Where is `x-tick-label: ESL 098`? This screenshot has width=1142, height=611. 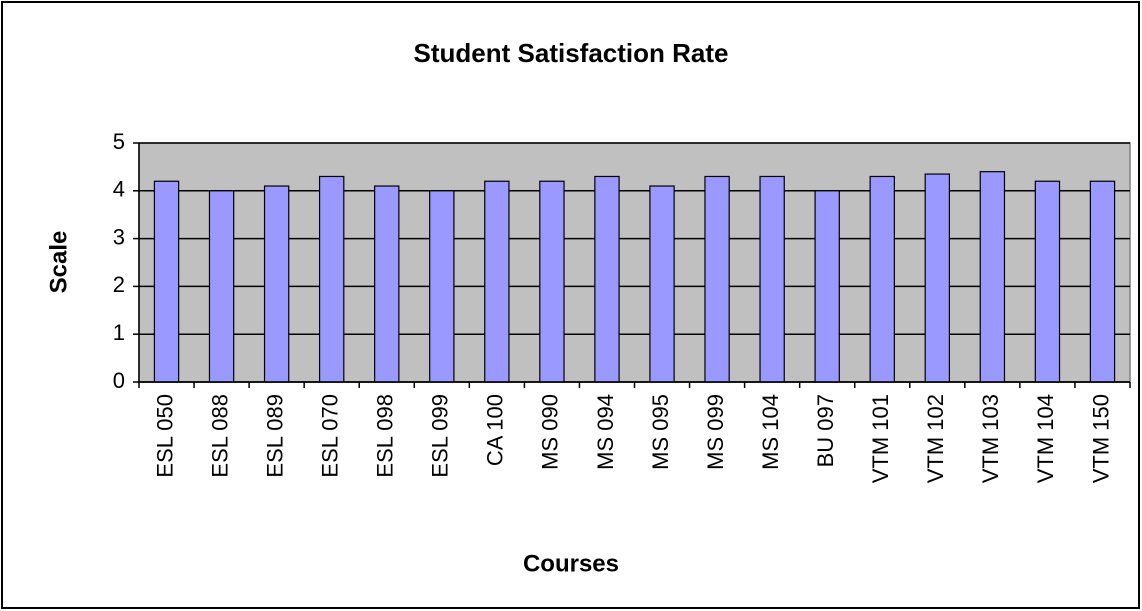
x-tick-label: ESL 098 is located at coordinates (385, 436).